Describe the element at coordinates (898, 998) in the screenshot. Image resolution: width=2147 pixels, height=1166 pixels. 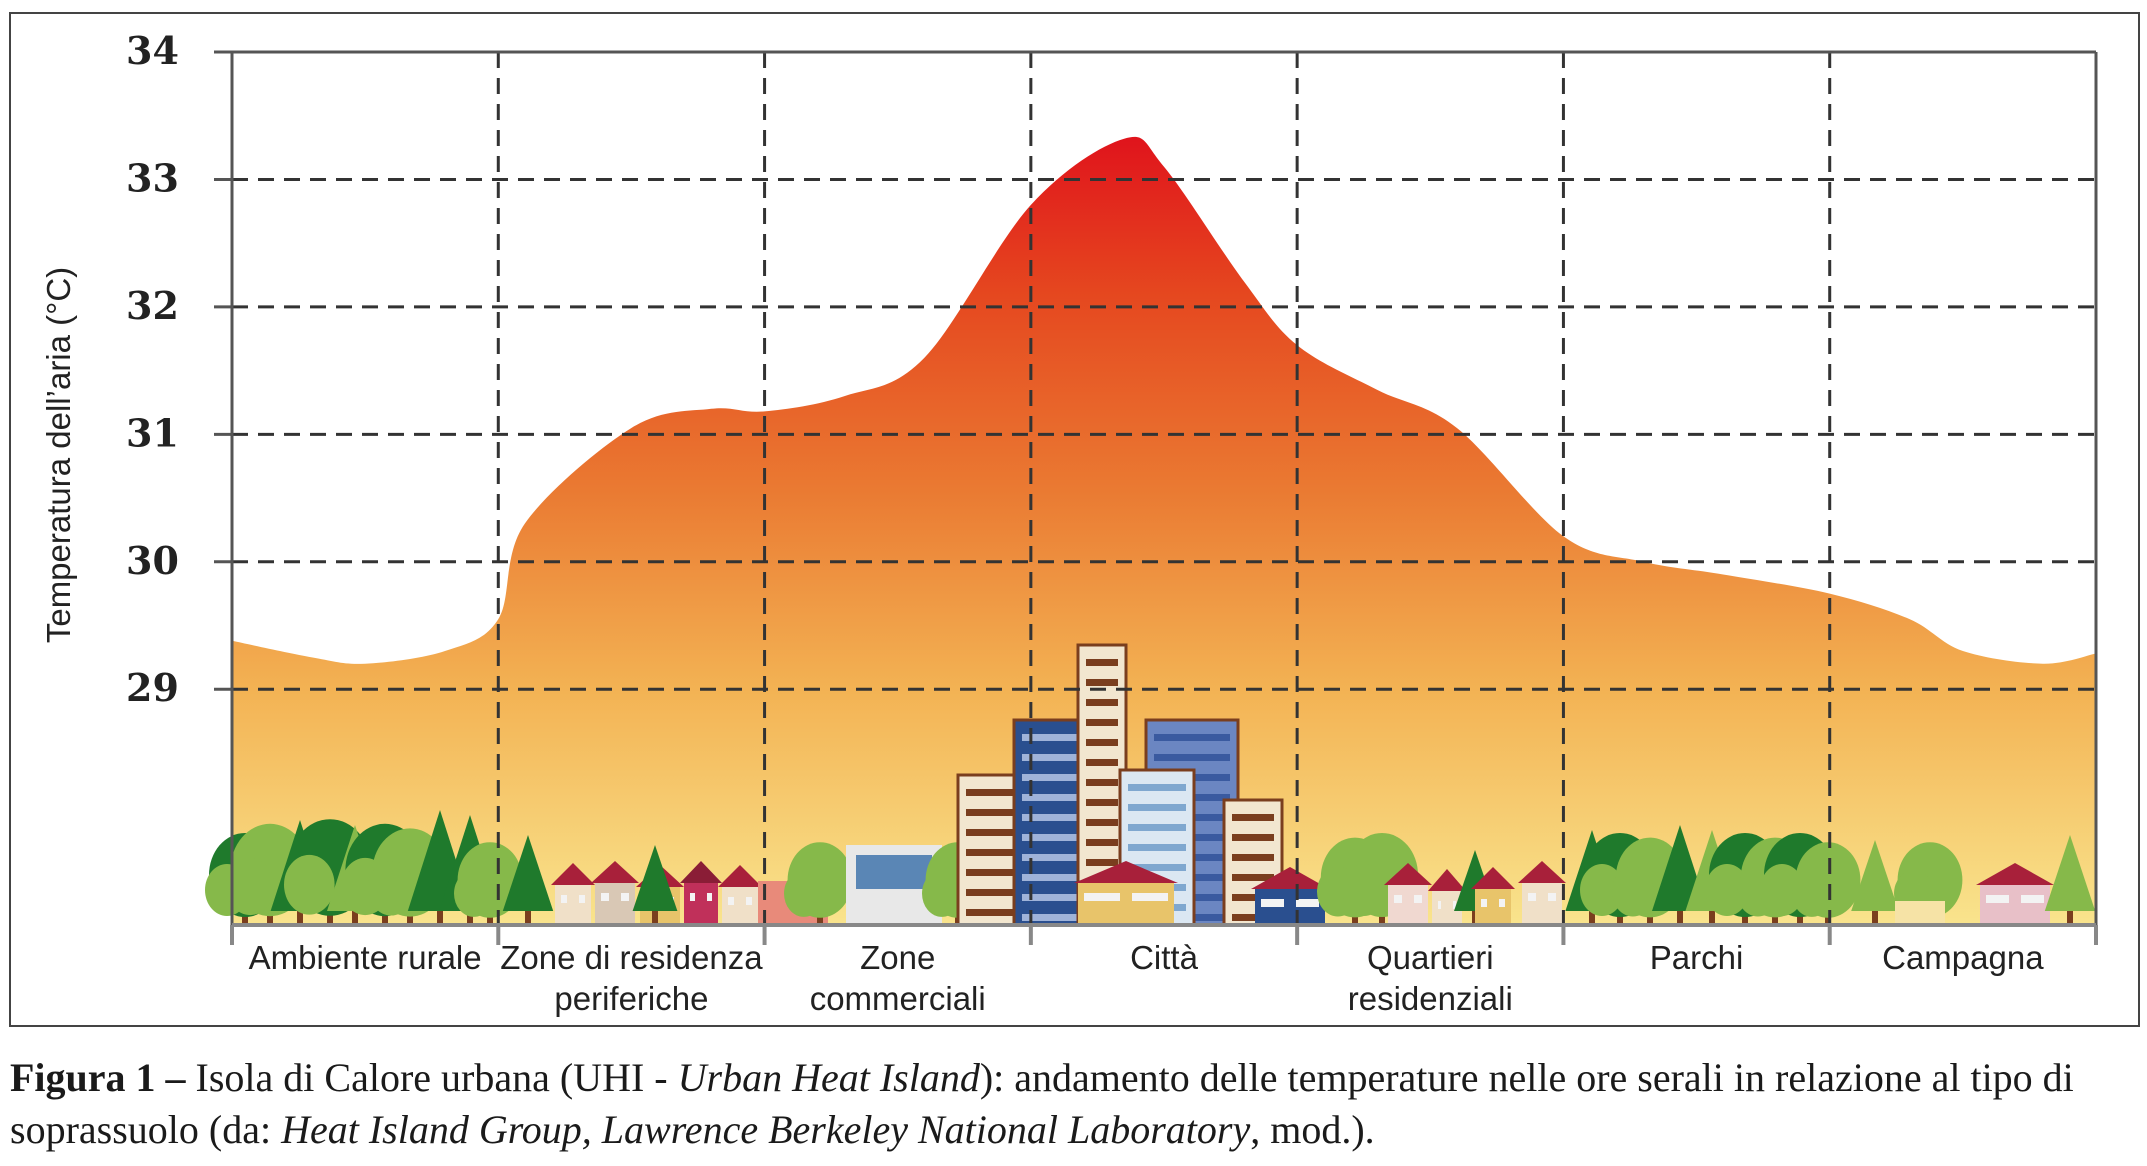
I see `category-label: commerciali` at that location.